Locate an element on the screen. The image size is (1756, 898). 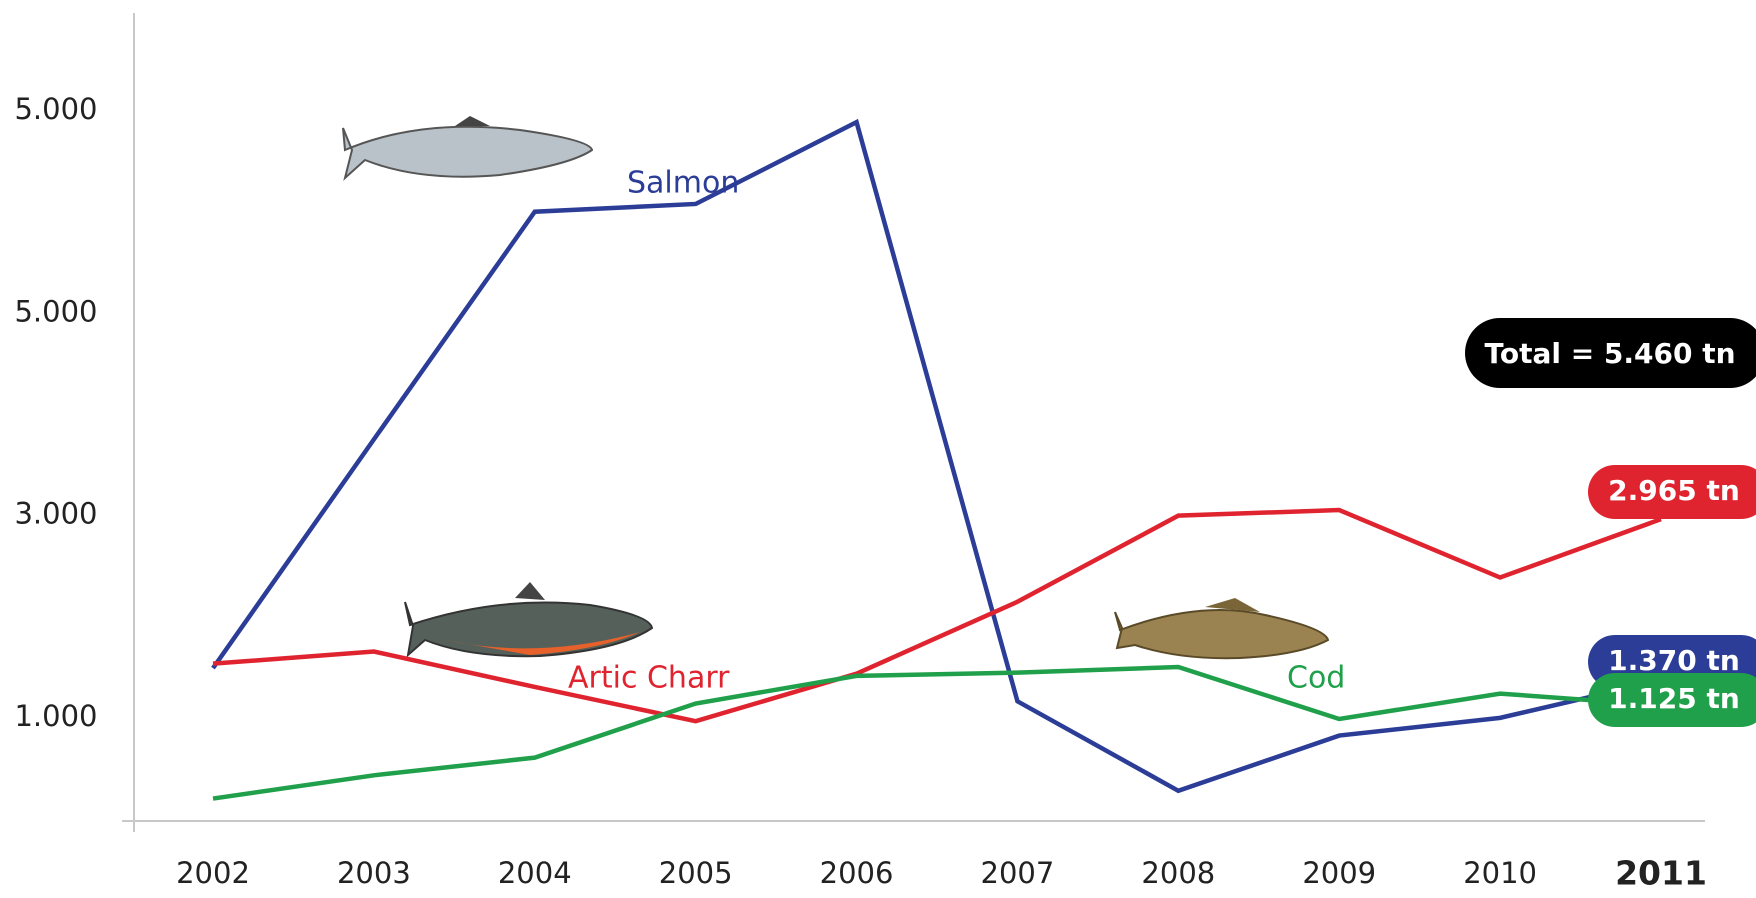
value-label: 1.370 tn is located at coordinates (1674, 660).